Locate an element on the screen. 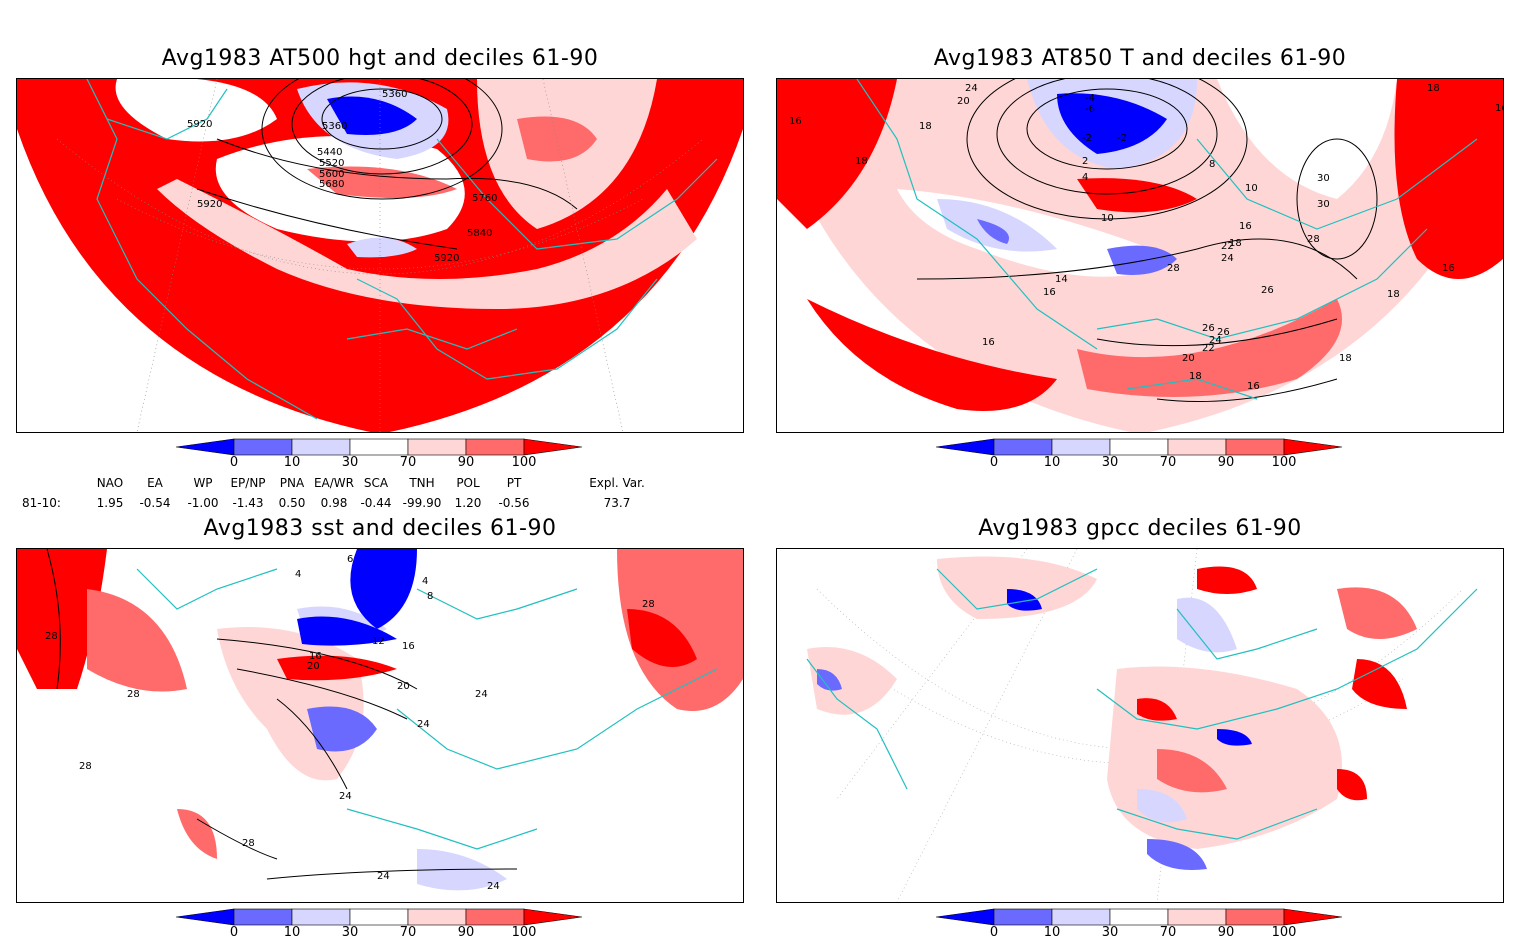 The image size is (1520, 940). index-value: -0.56 is located at coordinates (514, 503).